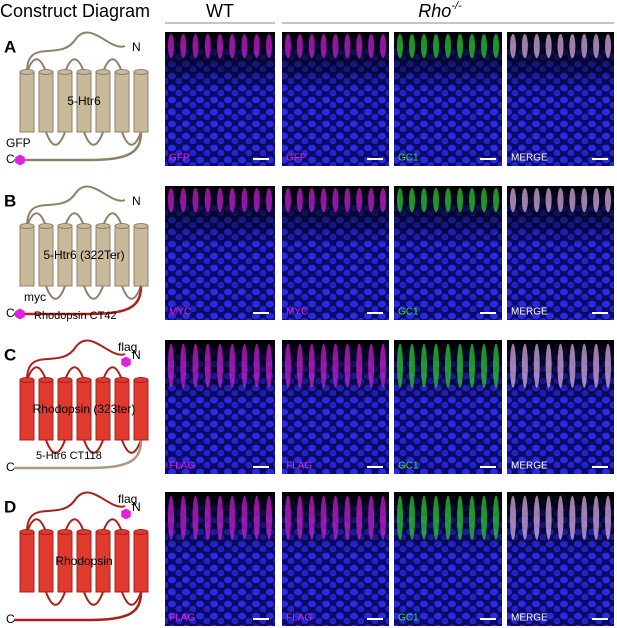 The height and width of the screenshot is (628, 617). What do you see at coordinates (20, 160) in the screenshot?
I see `tag-hexagon` at bounding box center [20, 160].